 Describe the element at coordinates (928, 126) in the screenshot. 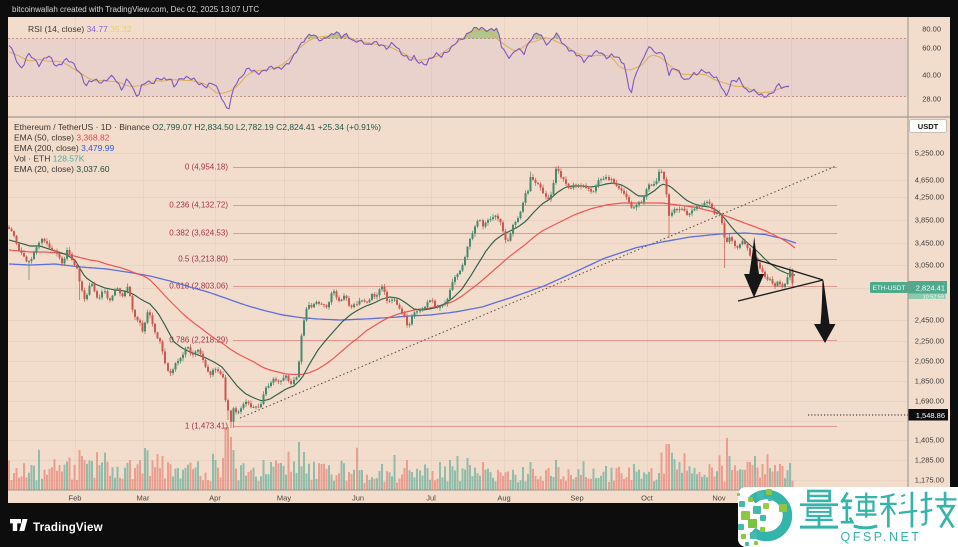

I see `svg-text: USDT` at that location.